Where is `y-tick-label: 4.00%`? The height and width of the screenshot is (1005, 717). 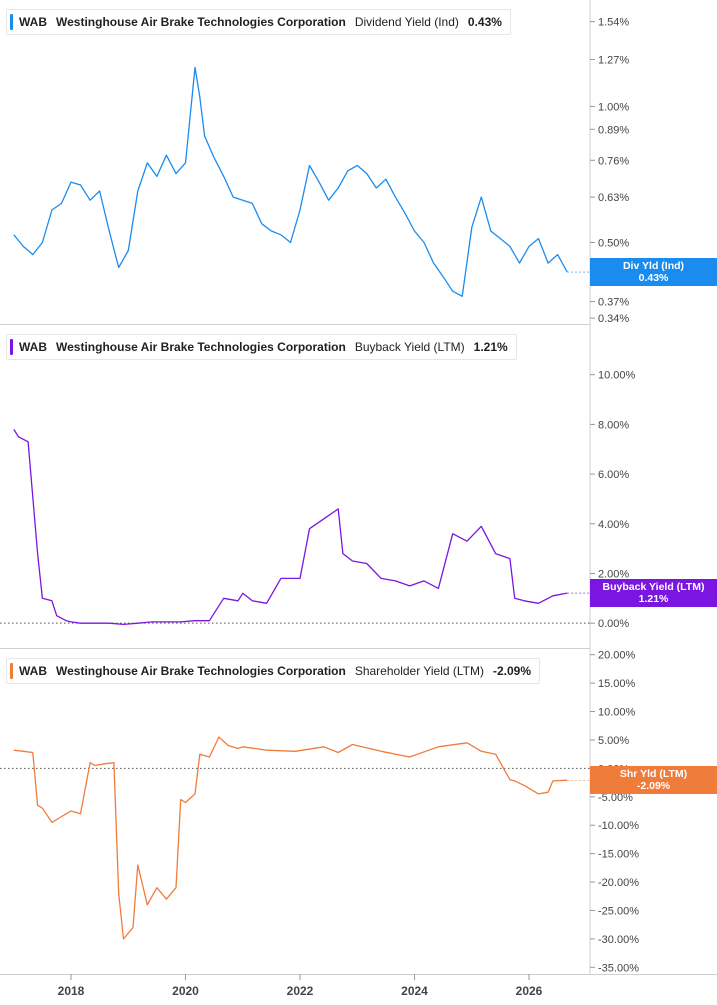 y-tick-label: 4.00% is located at coordinates (613, 525).